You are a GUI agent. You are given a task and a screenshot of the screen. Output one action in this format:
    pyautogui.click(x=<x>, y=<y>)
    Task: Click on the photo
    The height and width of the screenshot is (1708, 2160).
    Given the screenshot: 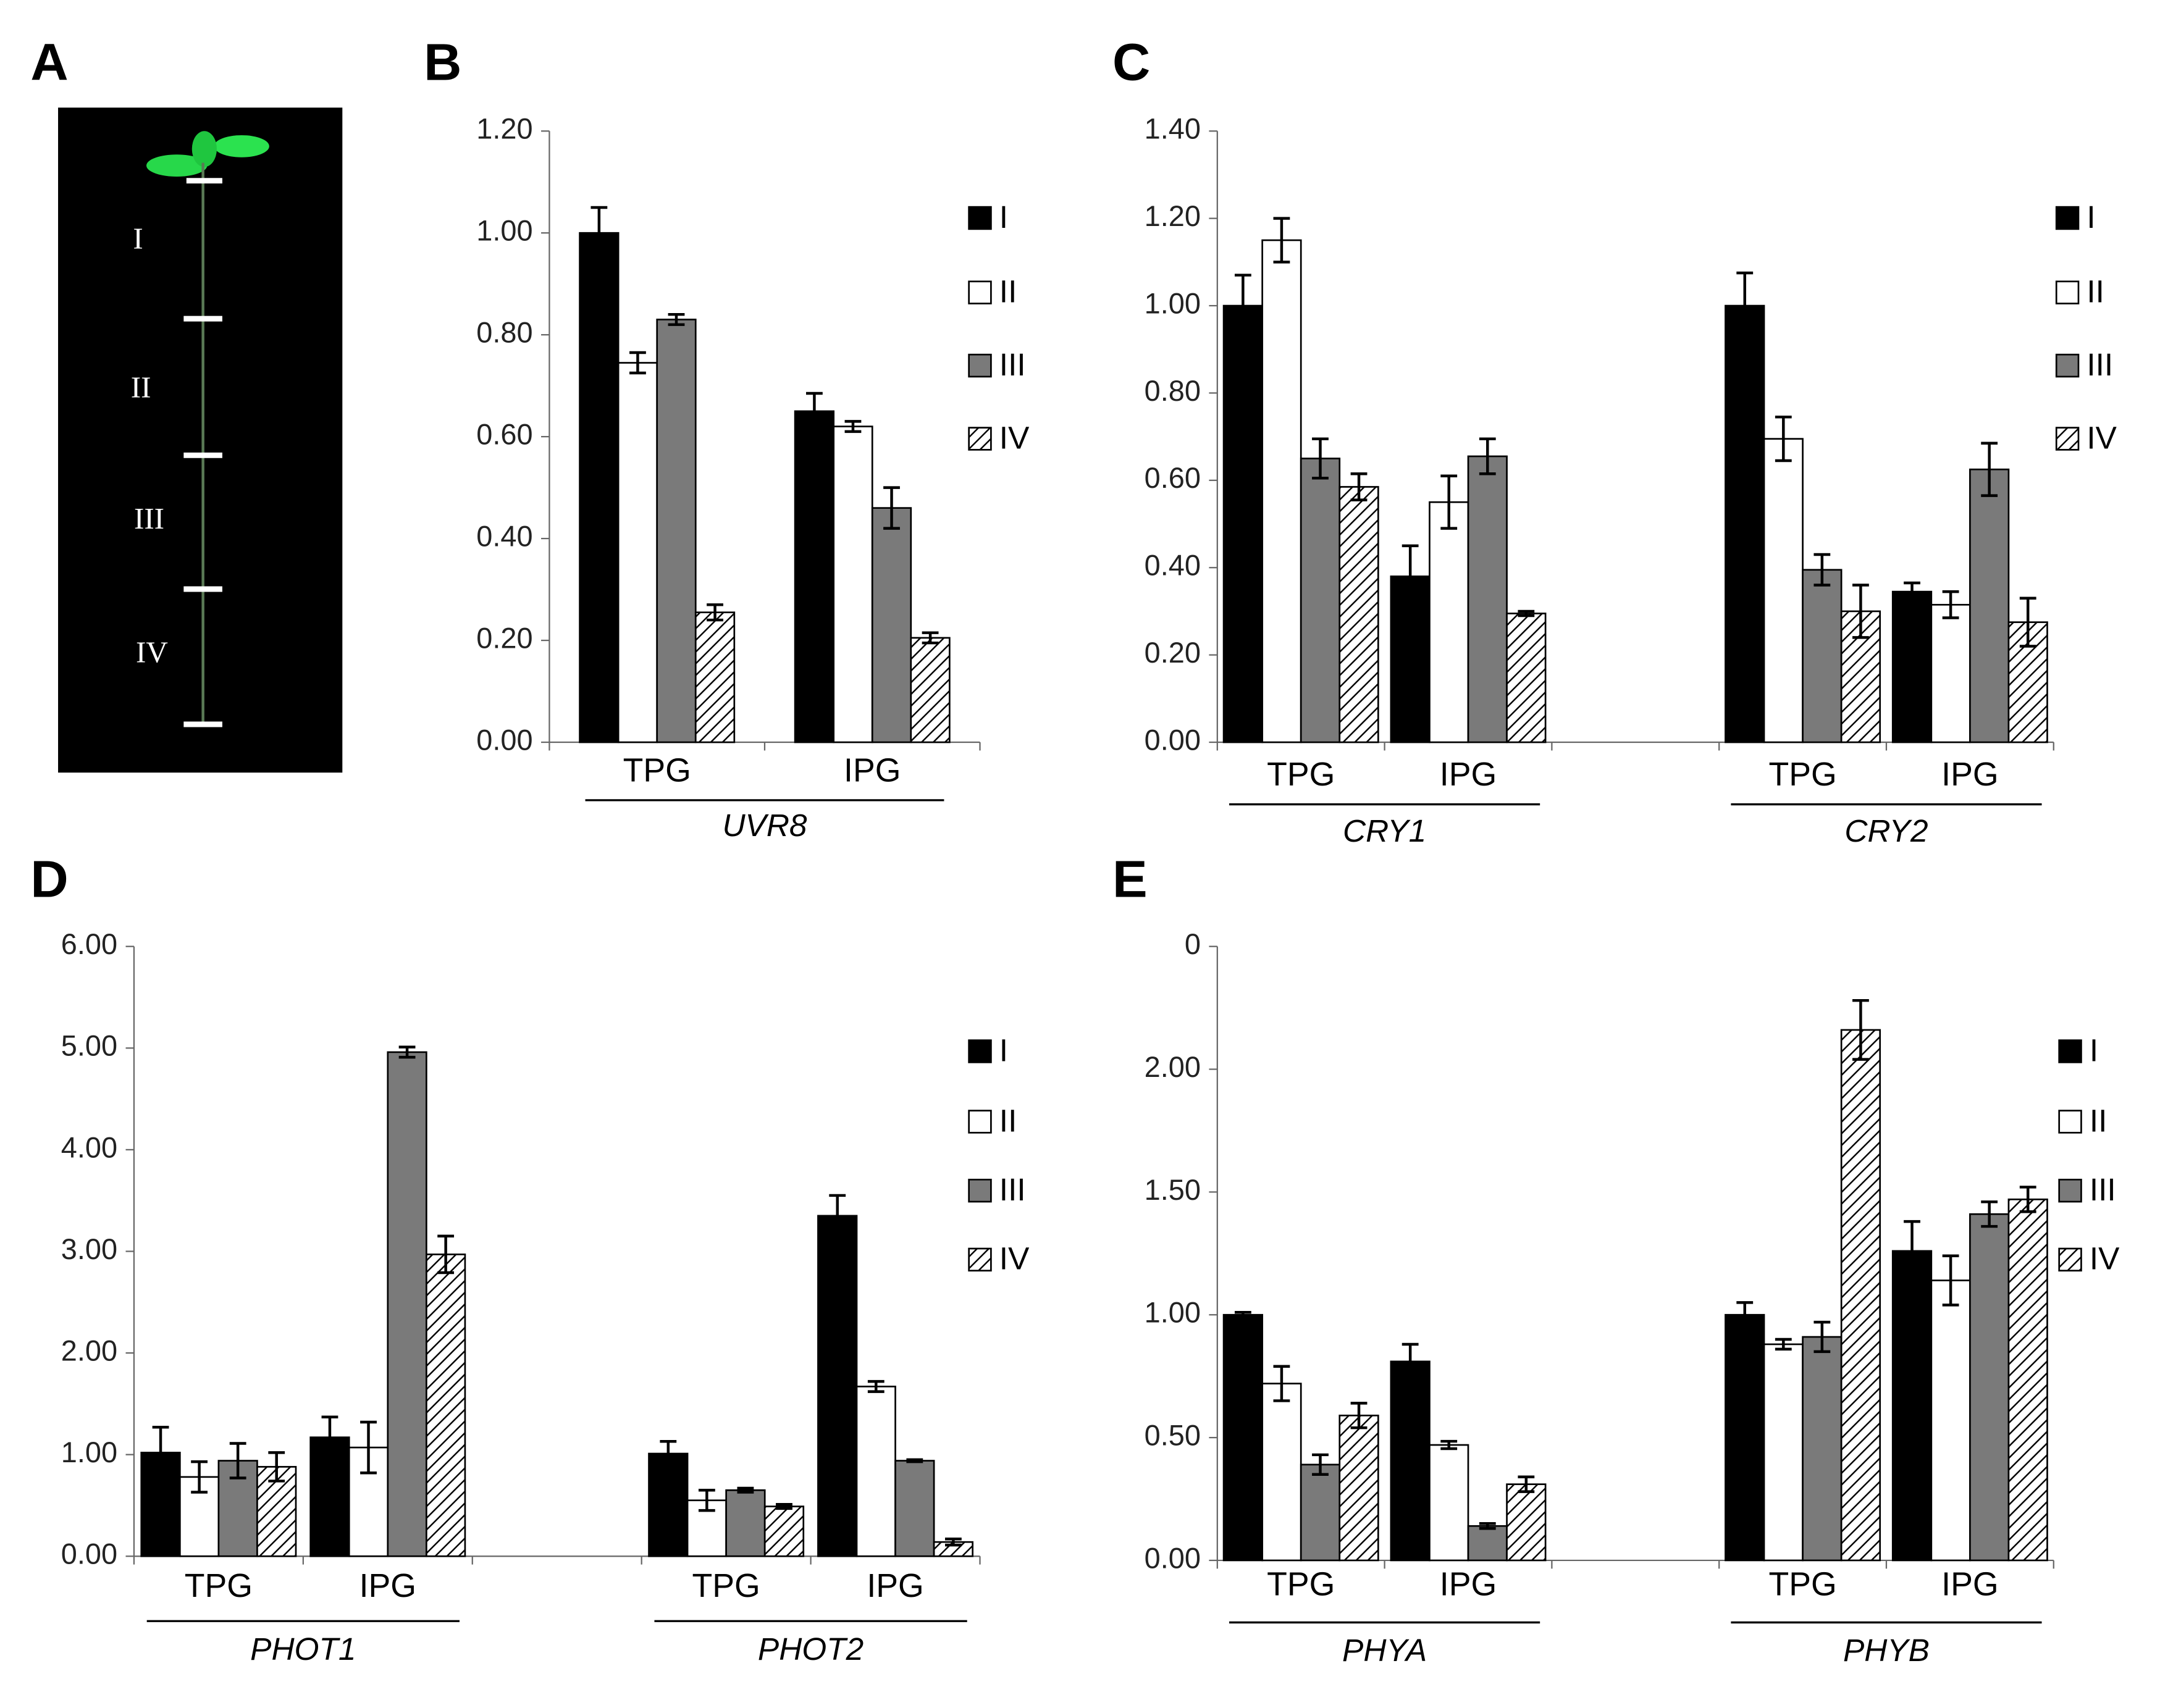 What is the action you would take?
    pyautogui.click(x=200, y=440)
    